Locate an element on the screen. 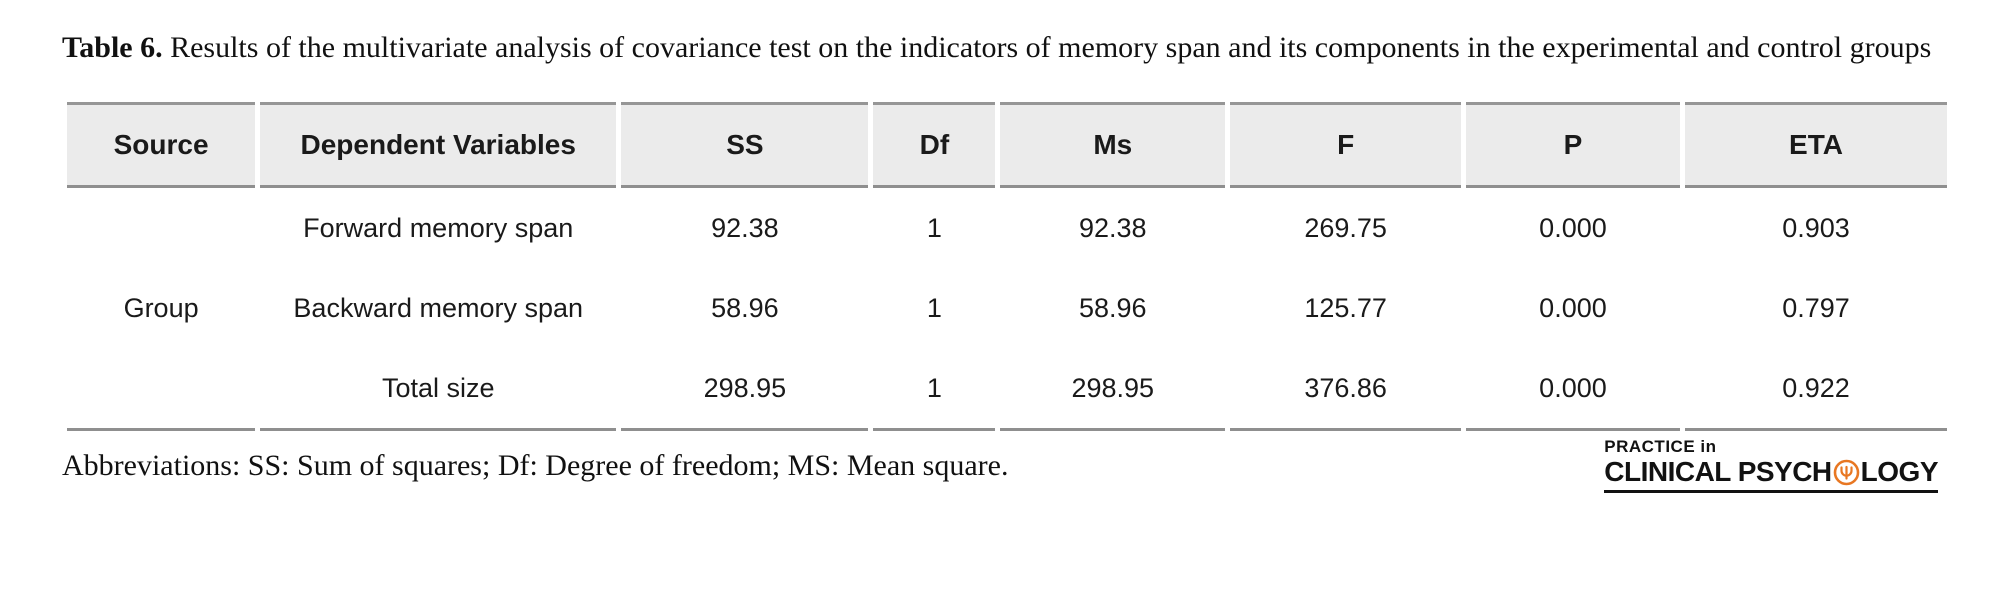 The height and width of the screenshot is (593, 2000). cell-ss: 92.38 is located at coordinates (745, 228).